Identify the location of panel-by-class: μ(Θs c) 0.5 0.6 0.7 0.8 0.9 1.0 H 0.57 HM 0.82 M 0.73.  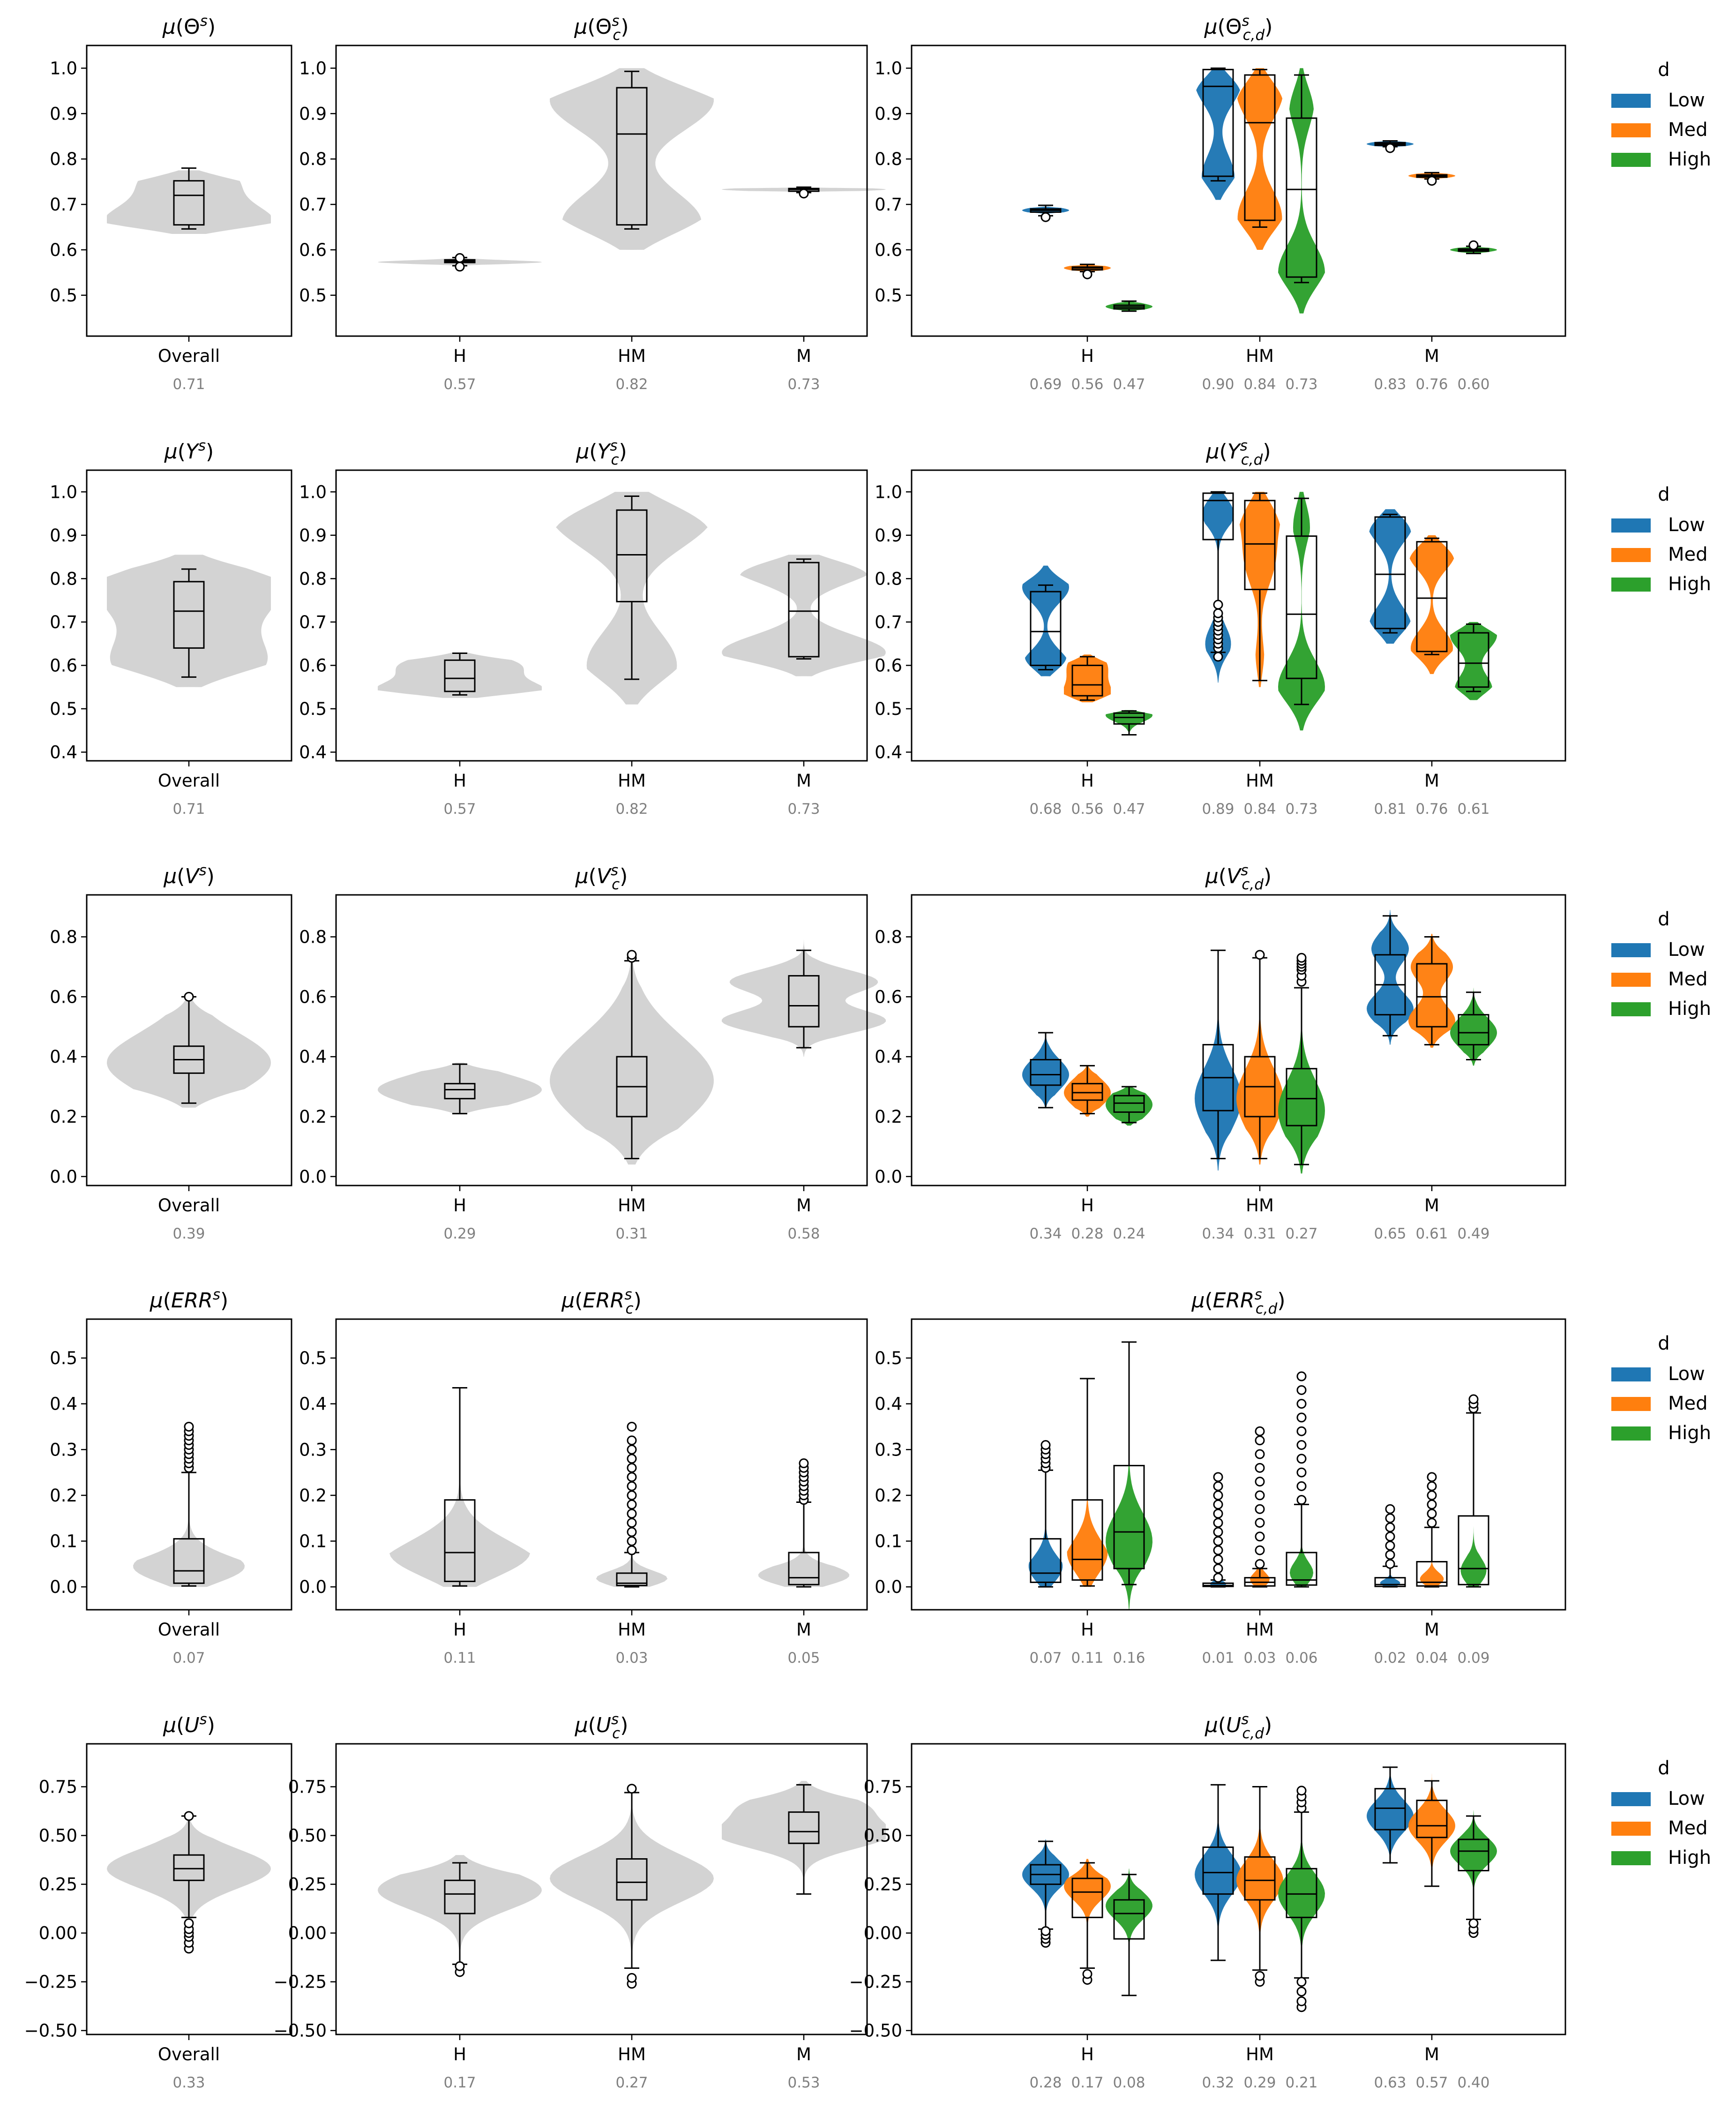
(592, 203).